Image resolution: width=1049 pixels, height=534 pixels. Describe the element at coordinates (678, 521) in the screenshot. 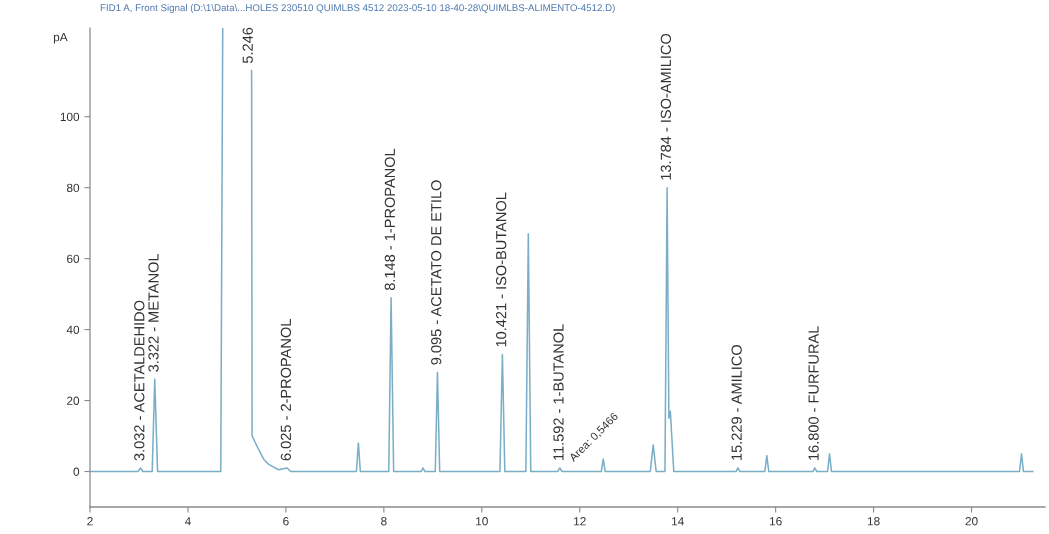

I see `x-tick-label: 14` at that location.